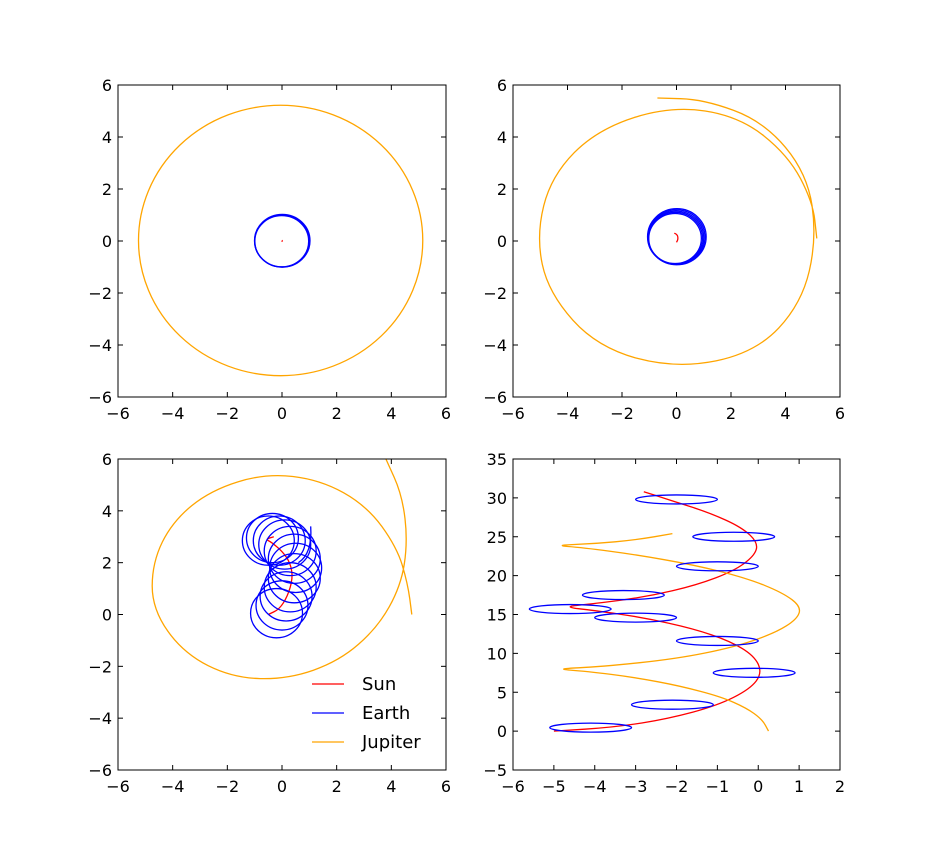 This screenshot has height=856, width=933. Describe the element at coordinates (718, 786) in the screenshot. I see `x-tick-label: −1` at that location.